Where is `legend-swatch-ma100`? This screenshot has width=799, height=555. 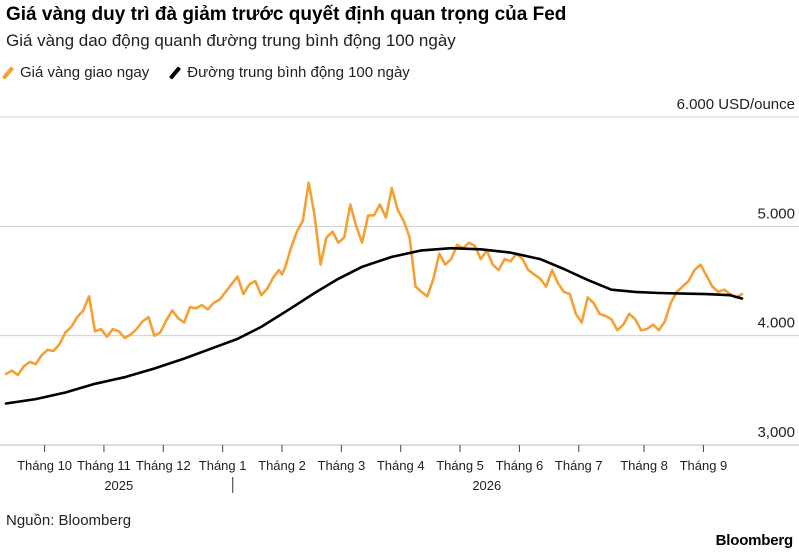
legend-swatch-ma100 is located at coordinates (175, 72).